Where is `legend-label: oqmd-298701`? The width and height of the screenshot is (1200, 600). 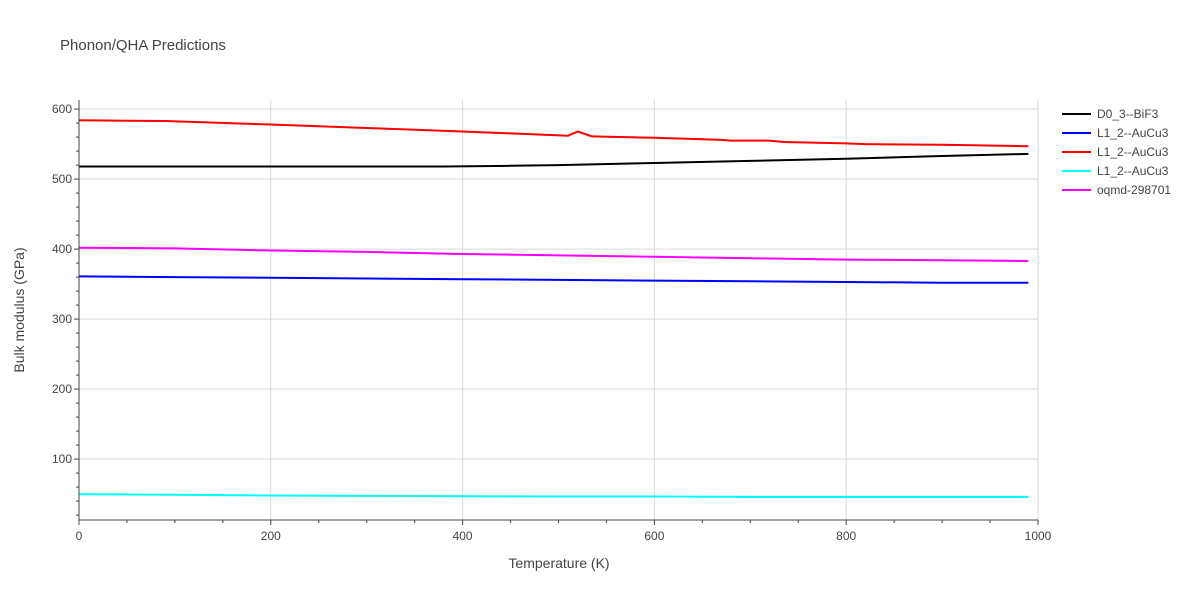
legend-label: oqmd-298701 is located at coordinates (1134, 190).